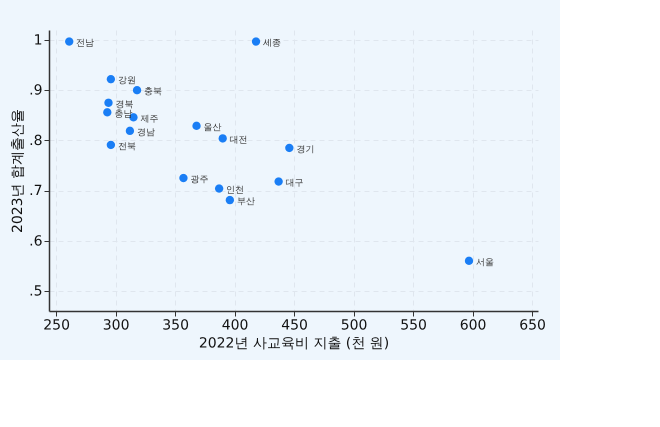  Describe the element at coordinates (272, 43) in the screenshot. I see `annotation: 세종` at that location.